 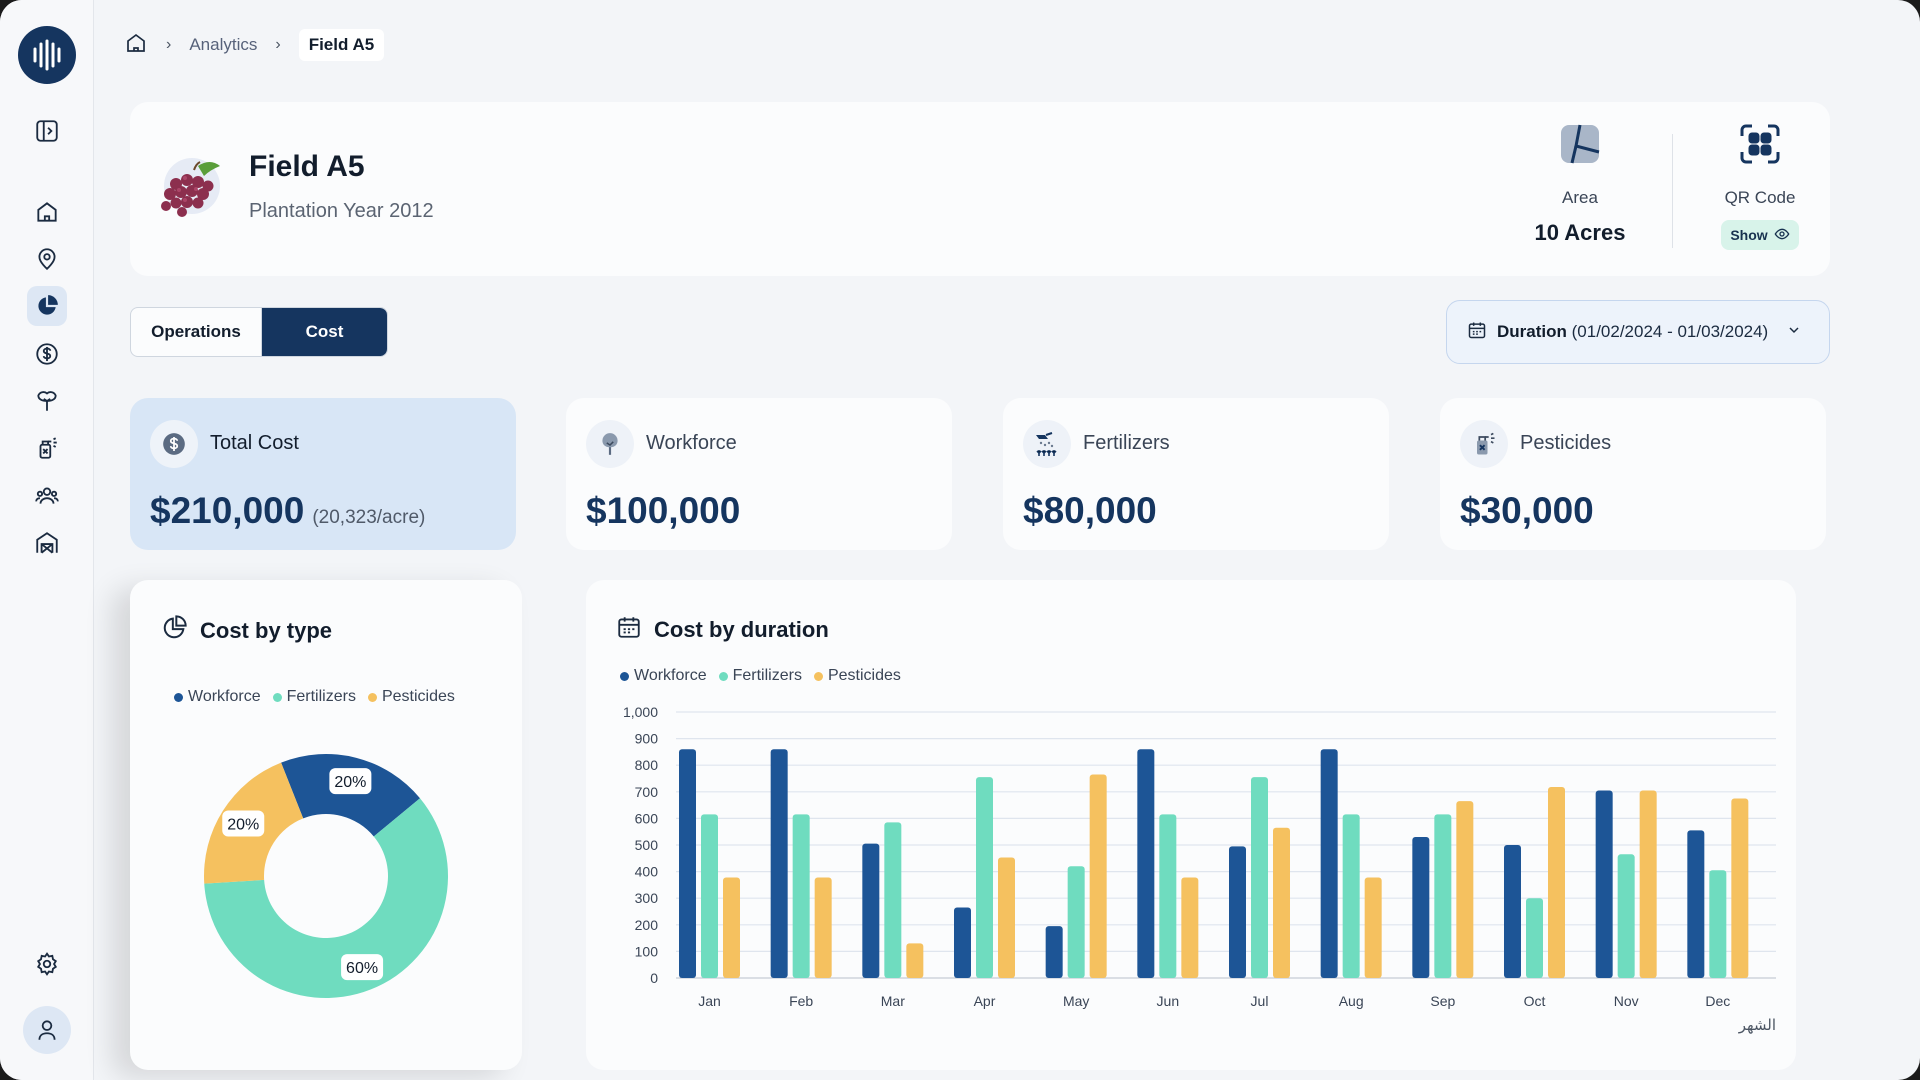 I want to click on cost-by-duration-title: Cost by duration, so click(x=722, y=630).